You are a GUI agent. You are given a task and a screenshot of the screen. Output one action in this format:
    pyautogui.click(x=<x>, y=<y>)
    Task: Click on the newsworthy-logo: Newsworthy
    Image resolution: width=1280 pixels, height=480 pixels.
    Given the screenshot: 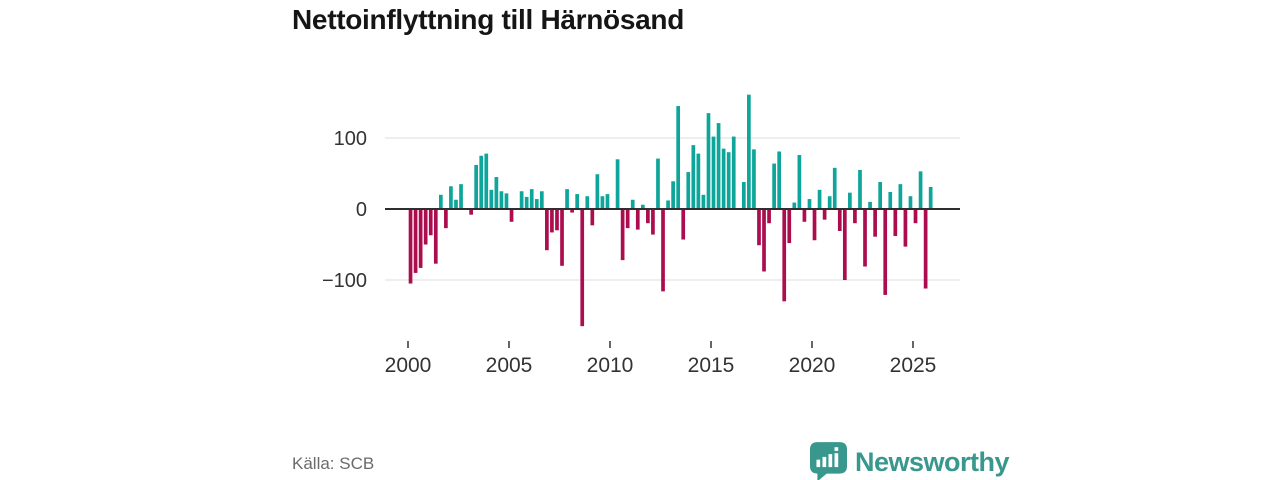 What is the action you would take?
    pyautogui.click(x=910, y=461)
    